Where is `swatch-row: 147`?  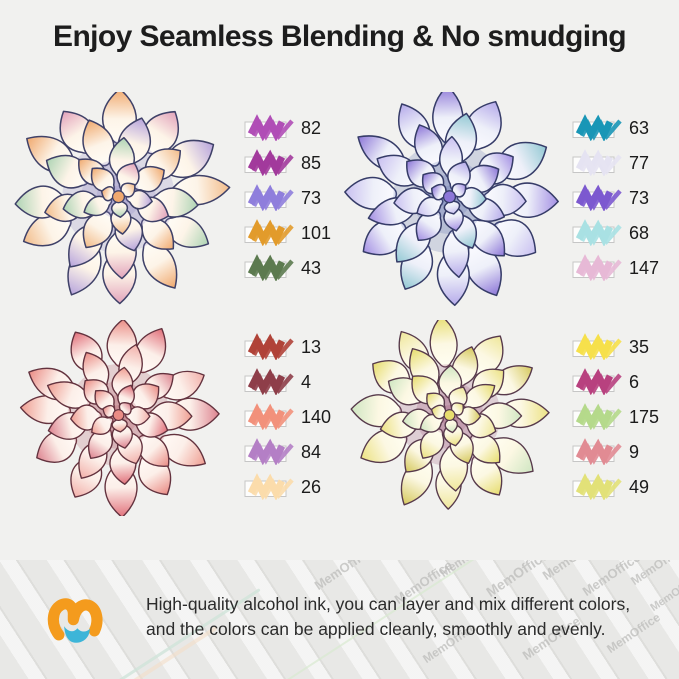 swatch-row: 147 is located at coordinates (625, 266).